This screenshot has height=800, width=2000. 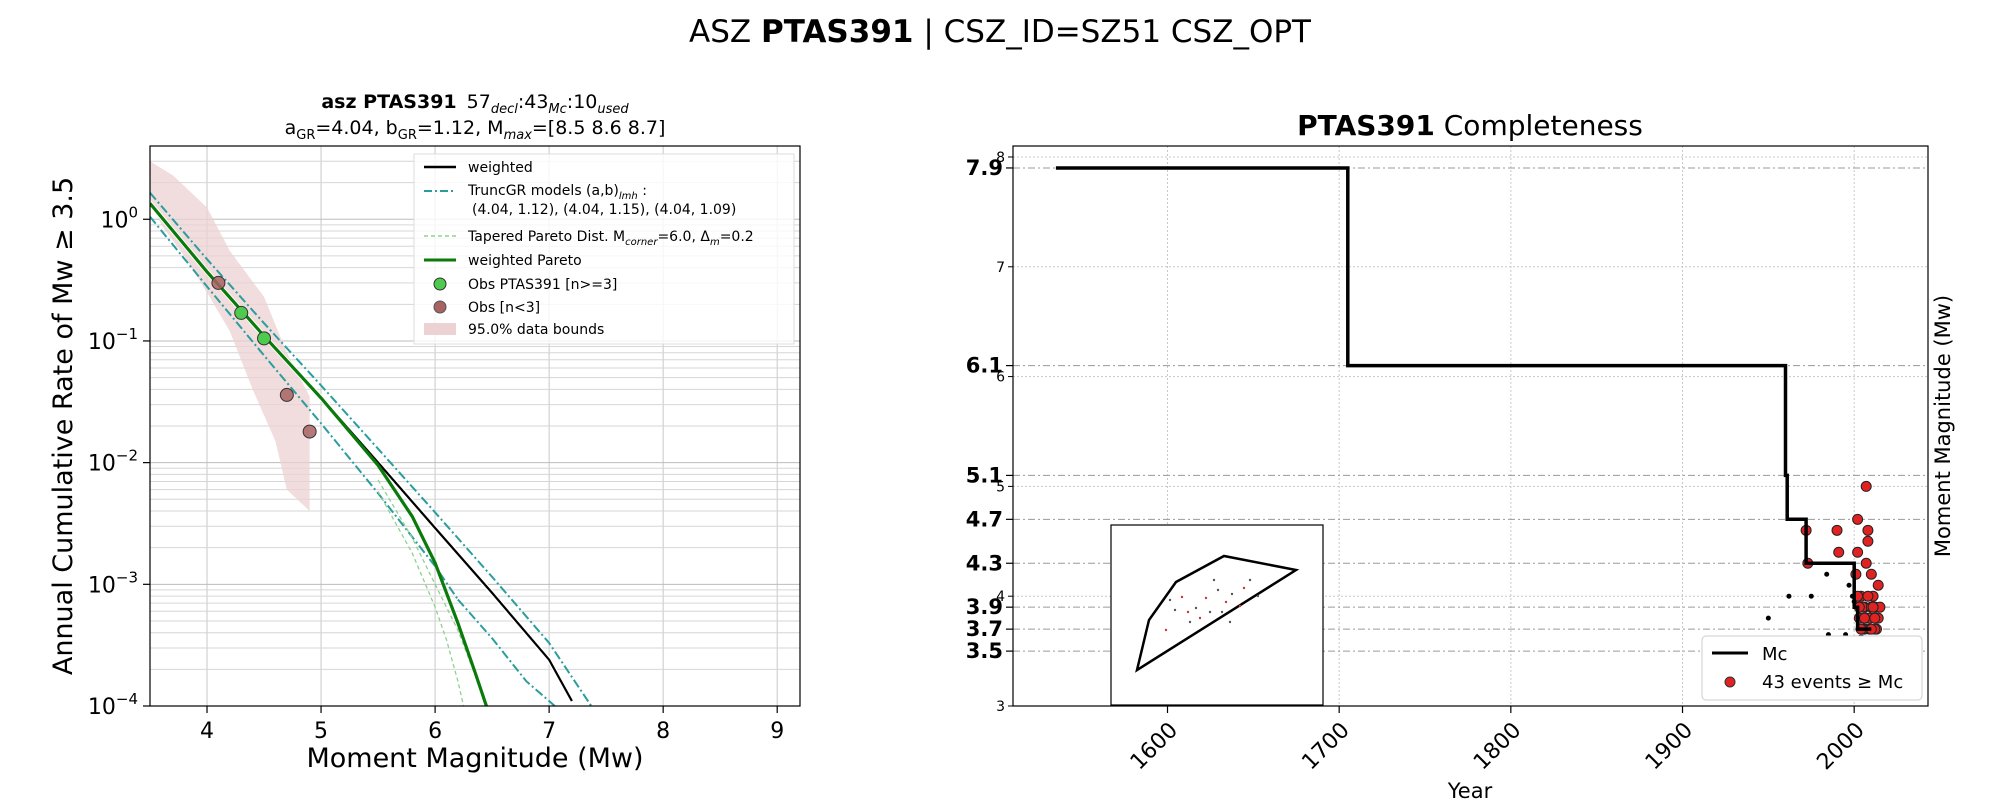 I want to click on left-y-tick-label: 10⁻⁴, so click(x=113, y=705).